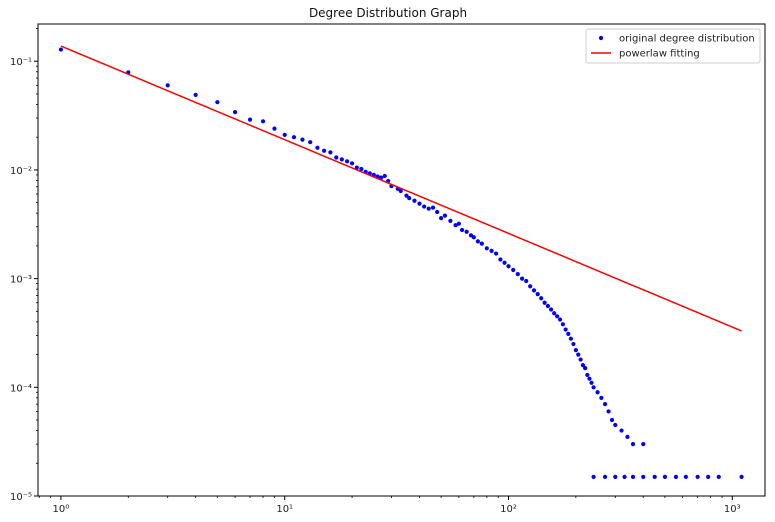  What do you see at coordinates (21, 497) in the screenshot?
I see `y-tick-label: 10⁻⁵` at bounding box center [21, 497].